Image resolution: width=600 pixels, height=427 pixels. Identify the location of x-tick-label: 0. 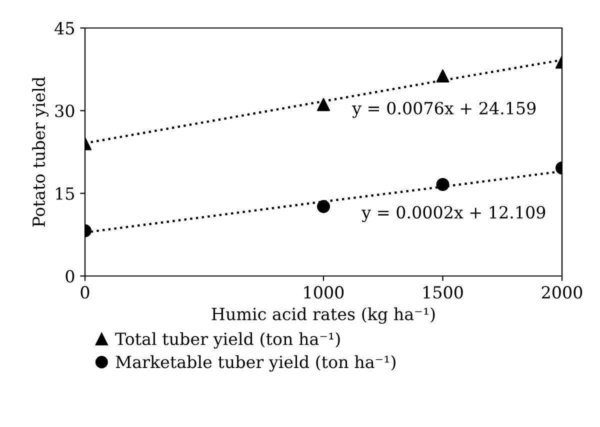
(85, 292).